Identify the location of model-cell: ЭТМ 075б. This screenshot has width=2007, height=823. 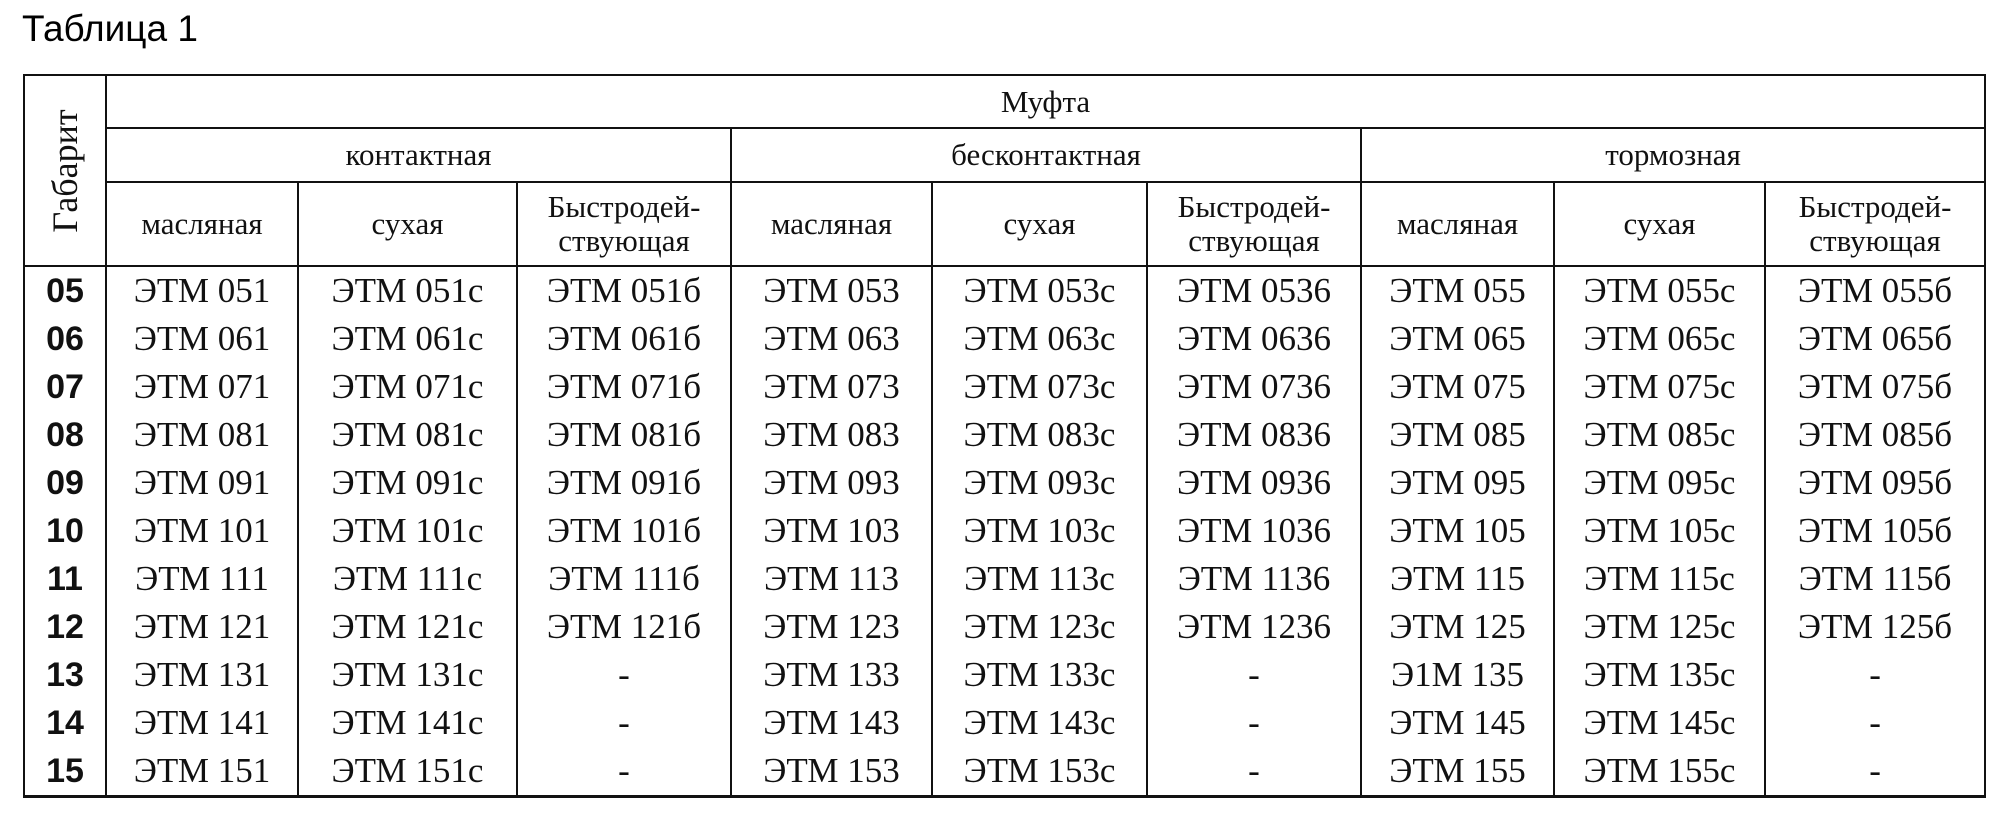
(1875, 387).